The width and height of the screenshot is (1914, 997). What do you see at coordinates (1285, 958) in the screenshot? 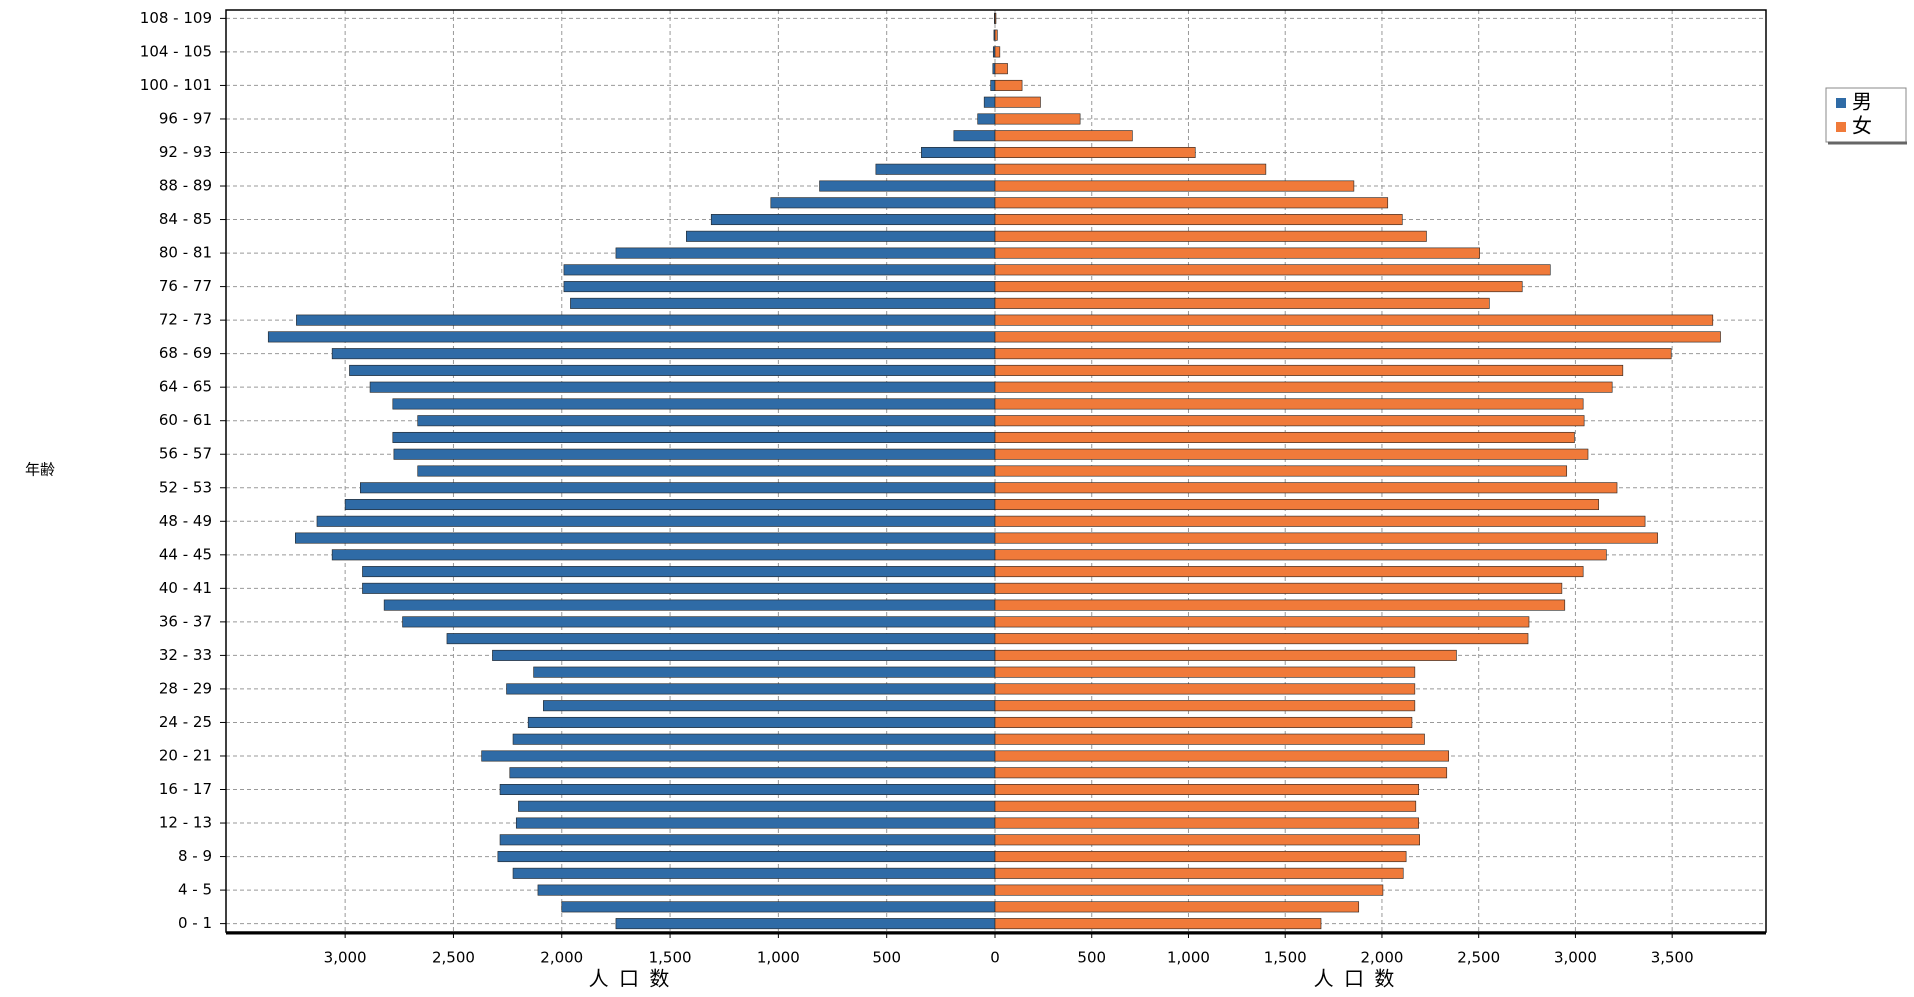
I see `x-tick-label: 1,500` at bounding box center [1285, 958].